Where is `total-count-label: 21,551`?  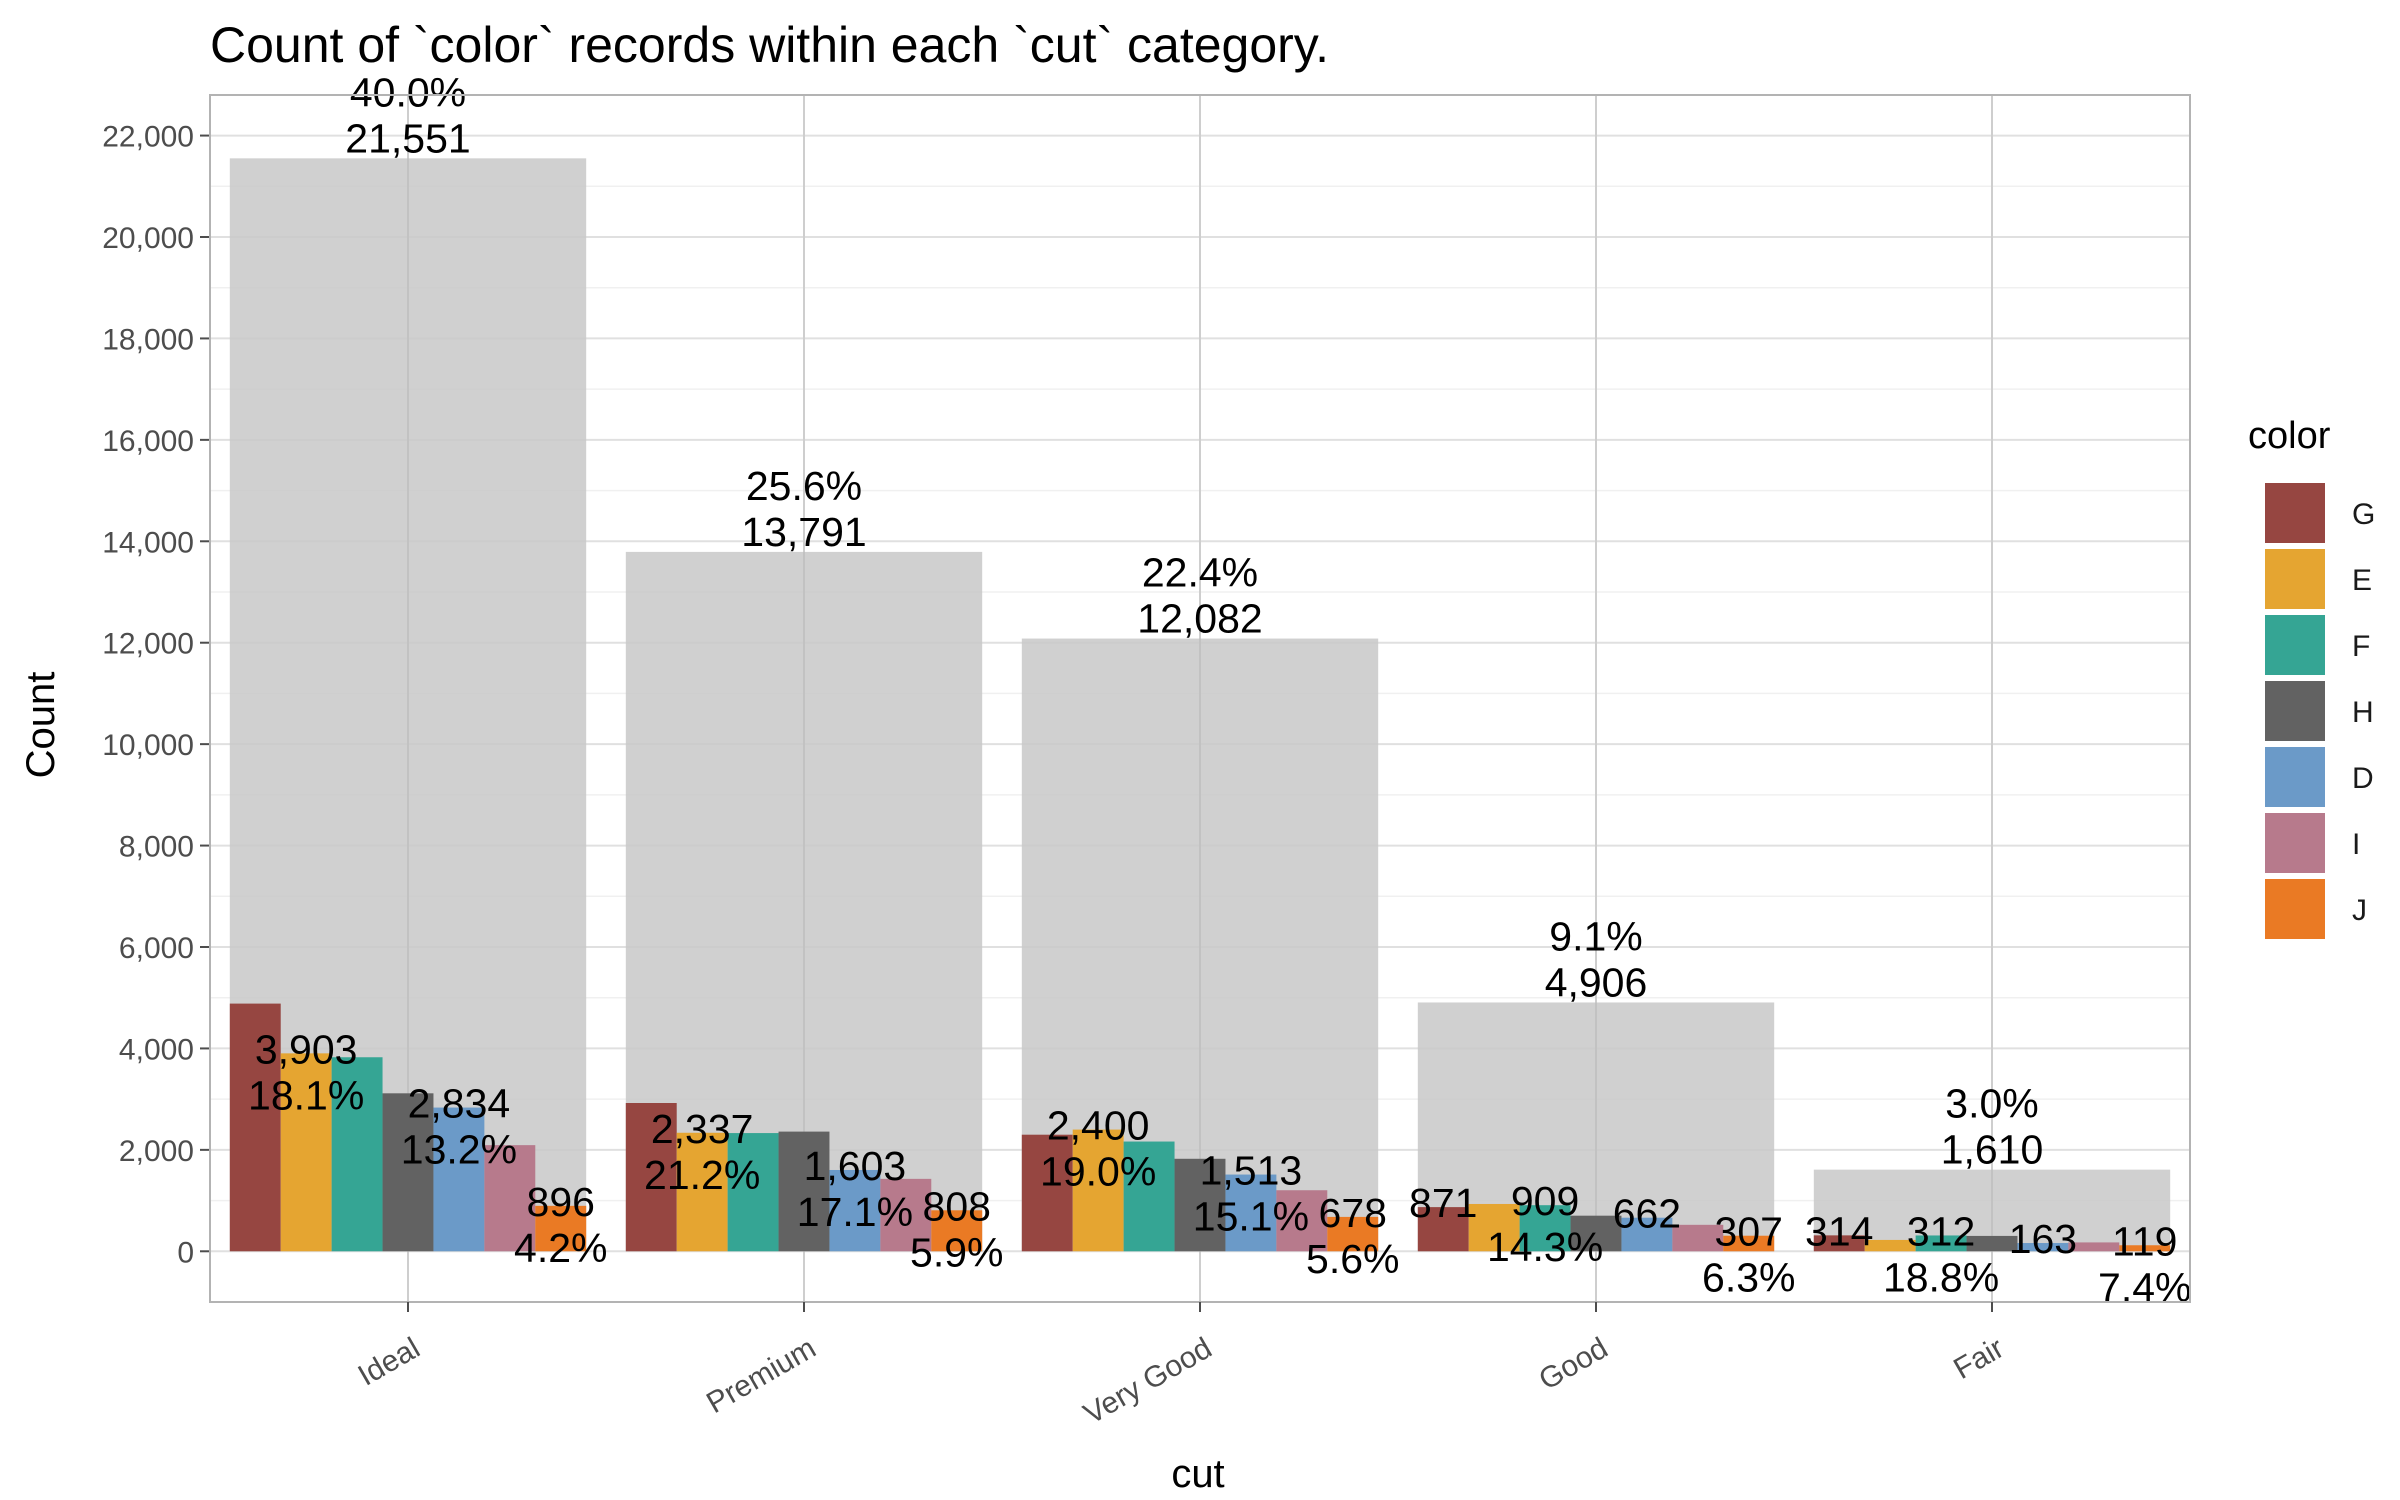
total-count-label: 21,551 is located at coordinates (407, 138).